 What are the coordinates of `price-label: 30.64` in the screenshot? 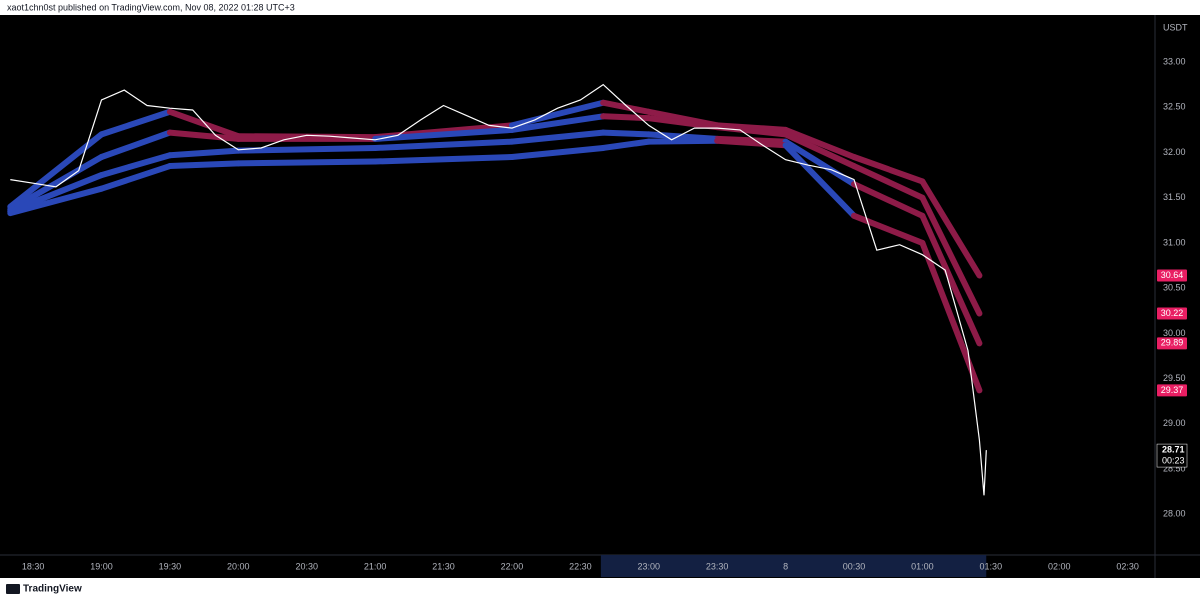 It's located at (1172, 275).